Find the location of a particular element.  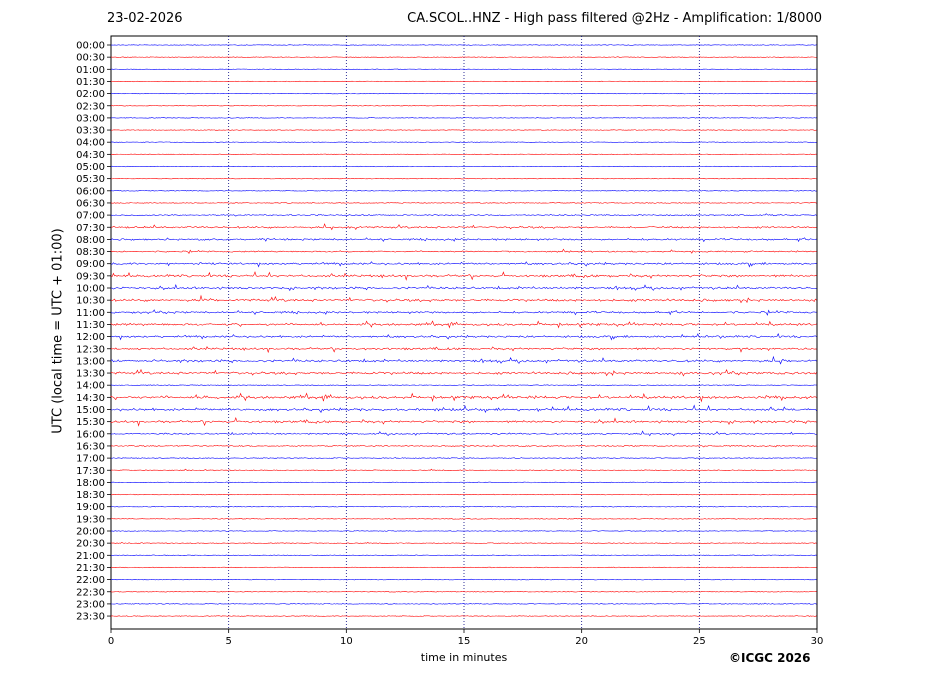

y-tick-label: 17:30 is located at coordinates (90, 471).